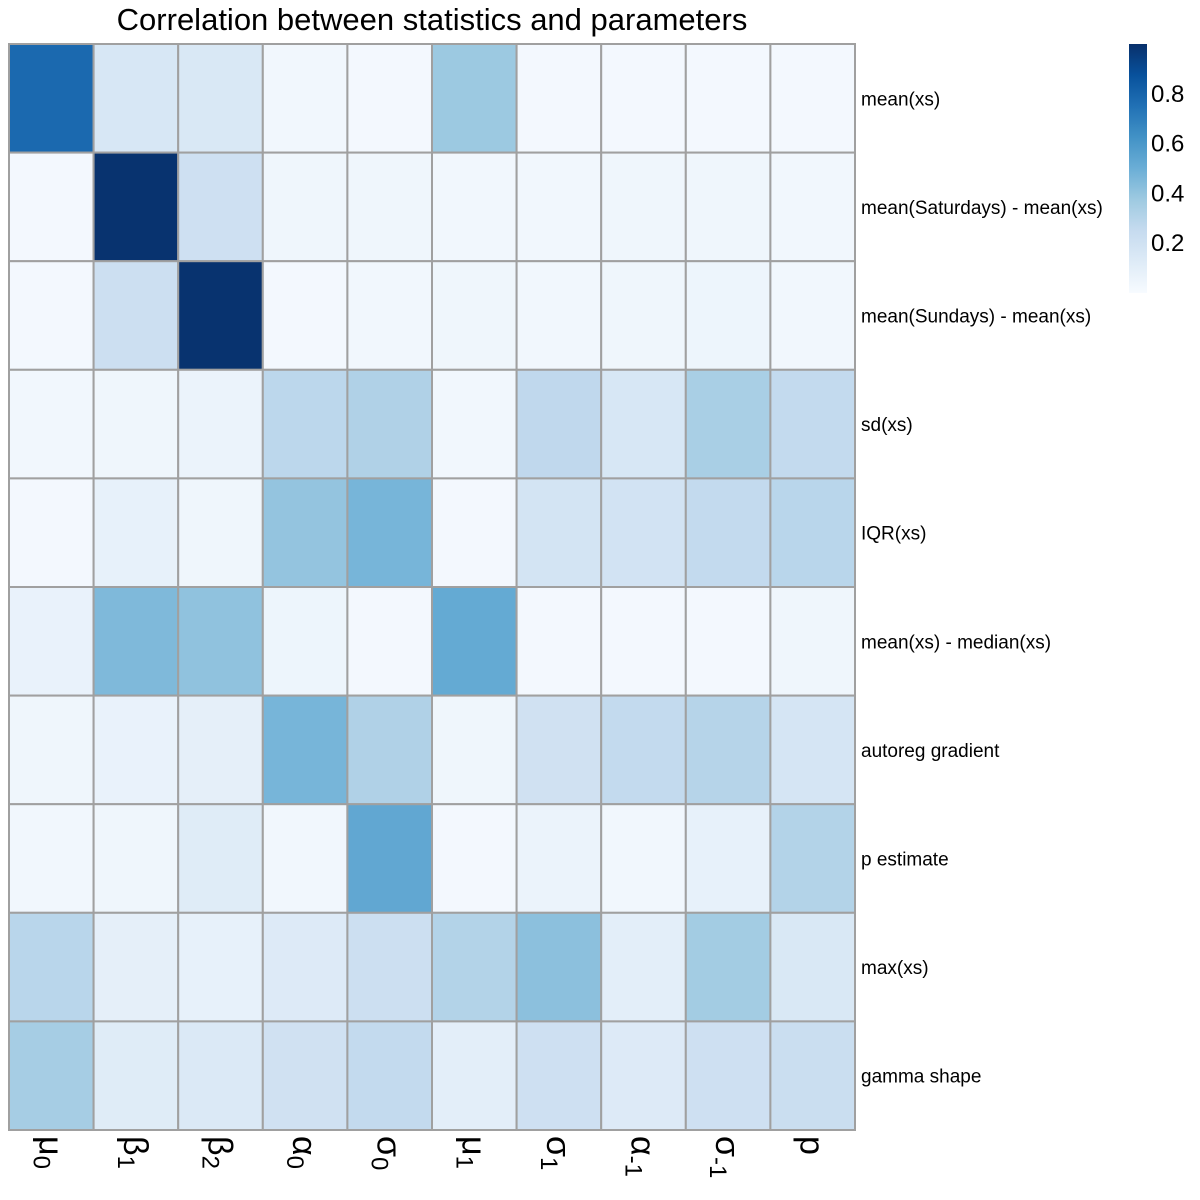  I want to click on column-label: σ1, so click(556, 1153).